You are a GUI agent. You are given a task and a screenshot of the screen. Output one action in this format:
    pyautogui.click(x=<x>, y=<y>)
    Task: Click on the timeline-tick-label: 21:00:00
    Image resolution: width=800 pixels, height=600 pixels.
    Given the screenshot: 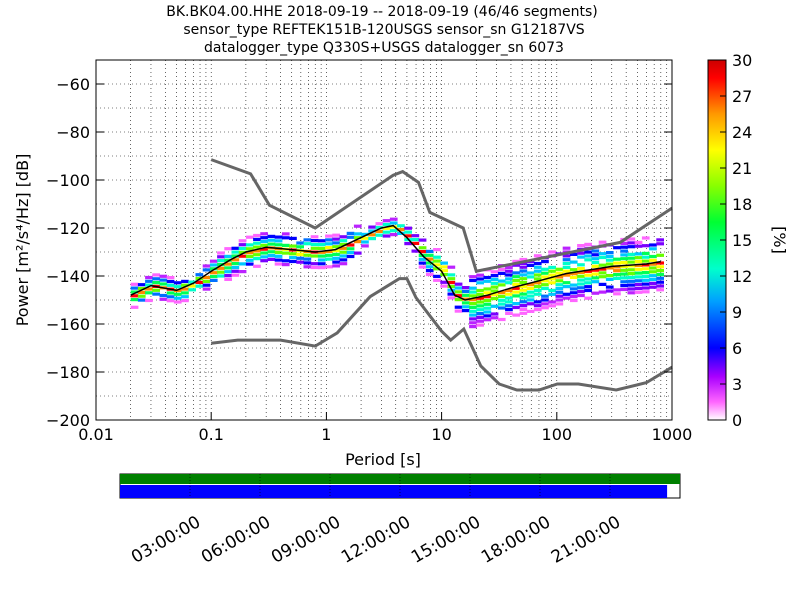 What is the action you would take?
    pyautogui.click(x=586, y=540)
    